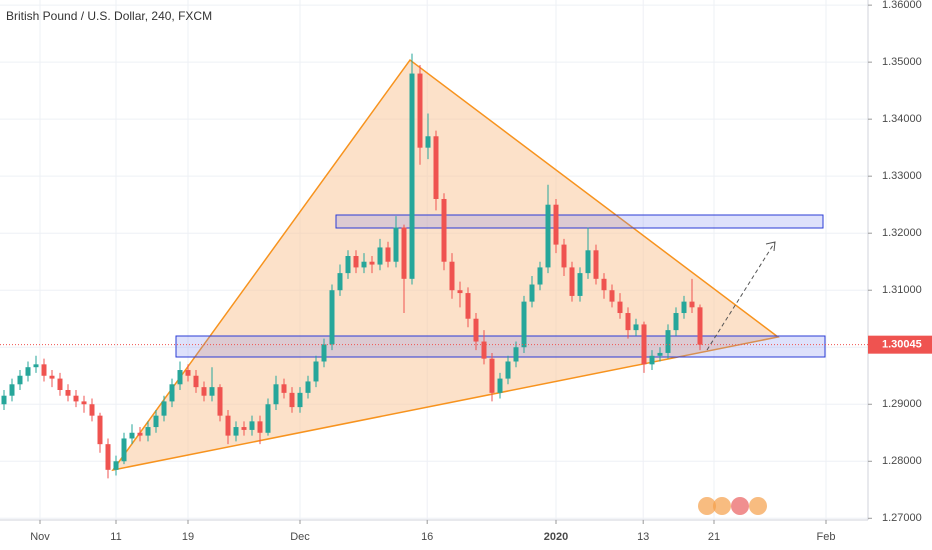  What do you see at coordinates (902, 119) in the screenshot?
I see `y-tick-label: 1.34000` at bounding box center [902, 119].